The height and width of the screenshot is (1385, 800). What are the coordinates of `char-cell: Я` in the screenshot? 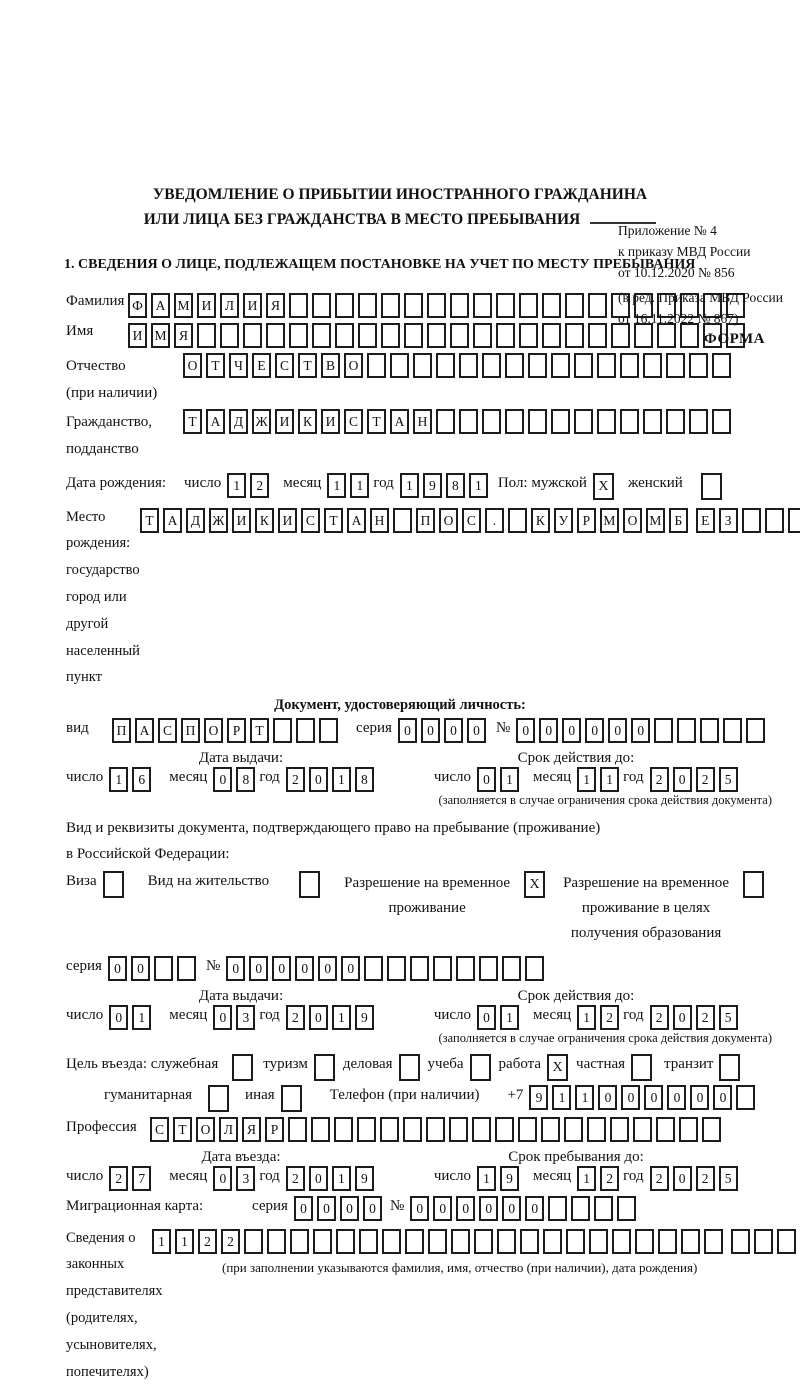 It's located at (183, 335).